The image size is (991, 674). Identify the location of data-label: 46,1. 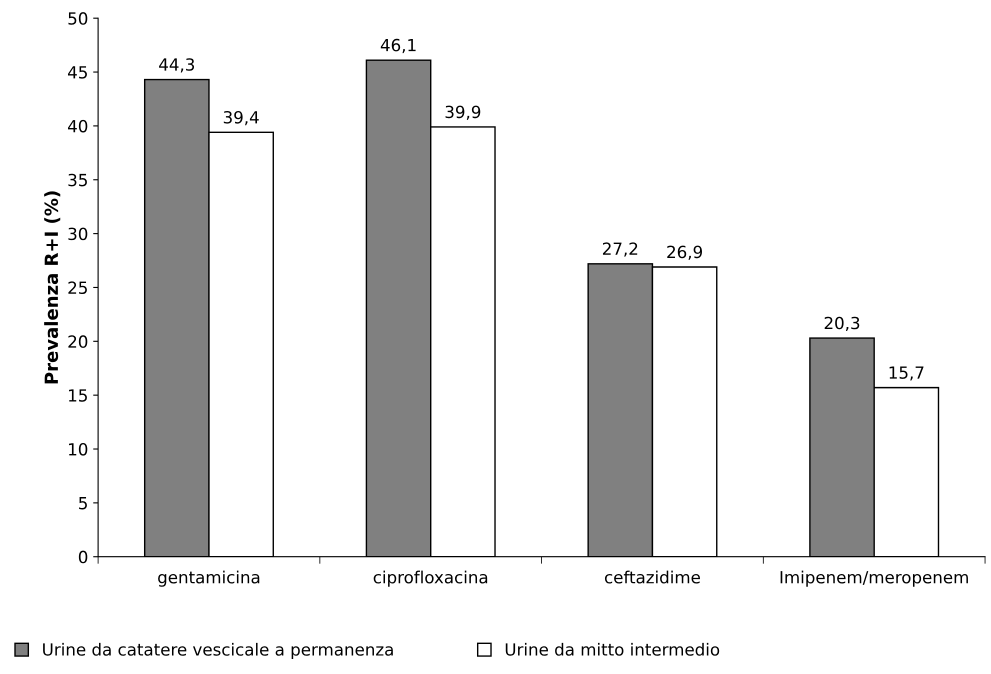
(398, 46).